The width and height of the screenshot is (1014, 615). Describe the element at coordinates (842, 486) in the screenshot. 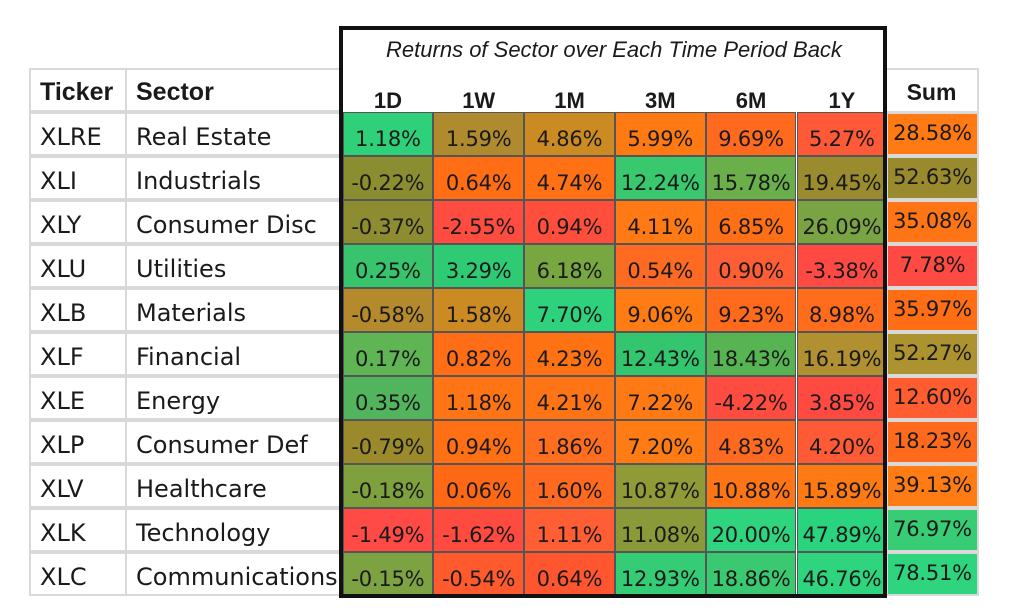

I see `heatmap-cell: 15.89%` at that location.